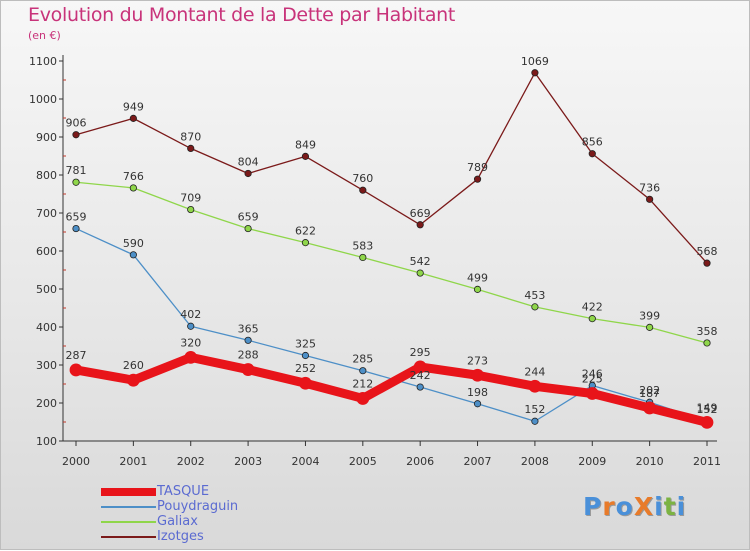 The width and height of the screenshot is (750, 551). What do you see at coordinates (190, 314) in the screenshot?
I see `data-label-pouydraguin: 402` at bounding box center [190, 314].